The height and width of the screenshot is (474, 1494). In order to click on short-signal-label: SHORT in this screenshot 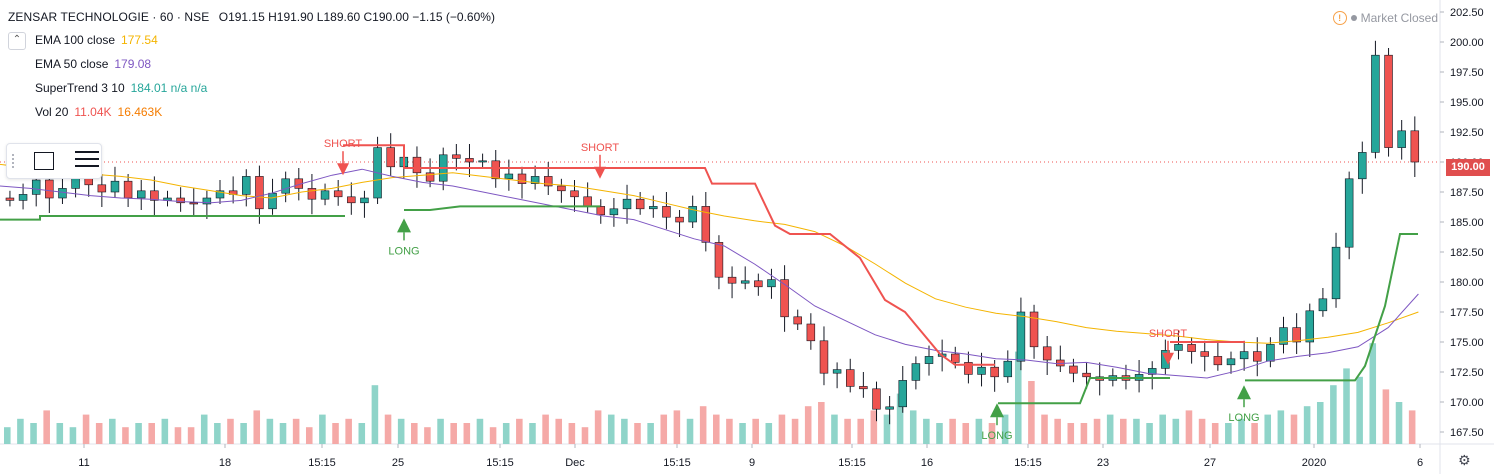, I will do `click(343, 144)`.